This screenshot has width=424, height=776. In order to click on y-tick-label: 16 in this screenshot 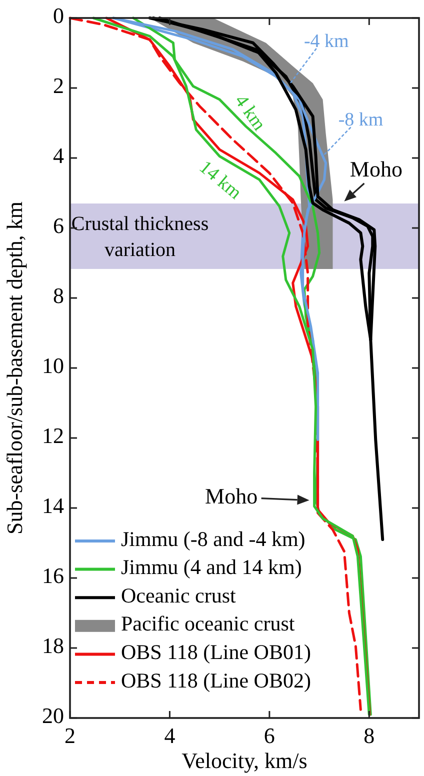, I will do `click(53, 575)`.